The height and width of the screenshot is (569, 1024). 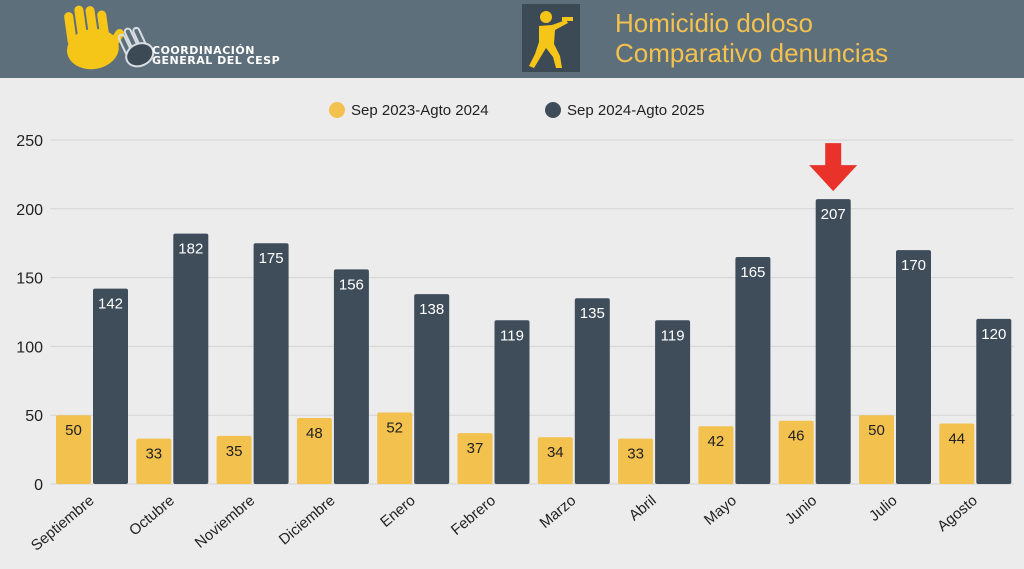 What do you see at coordinates (216, 60) in the screenshot?
I see `org-name-line2: GENERAL DEL CESP` at bounding box center [216, 60].